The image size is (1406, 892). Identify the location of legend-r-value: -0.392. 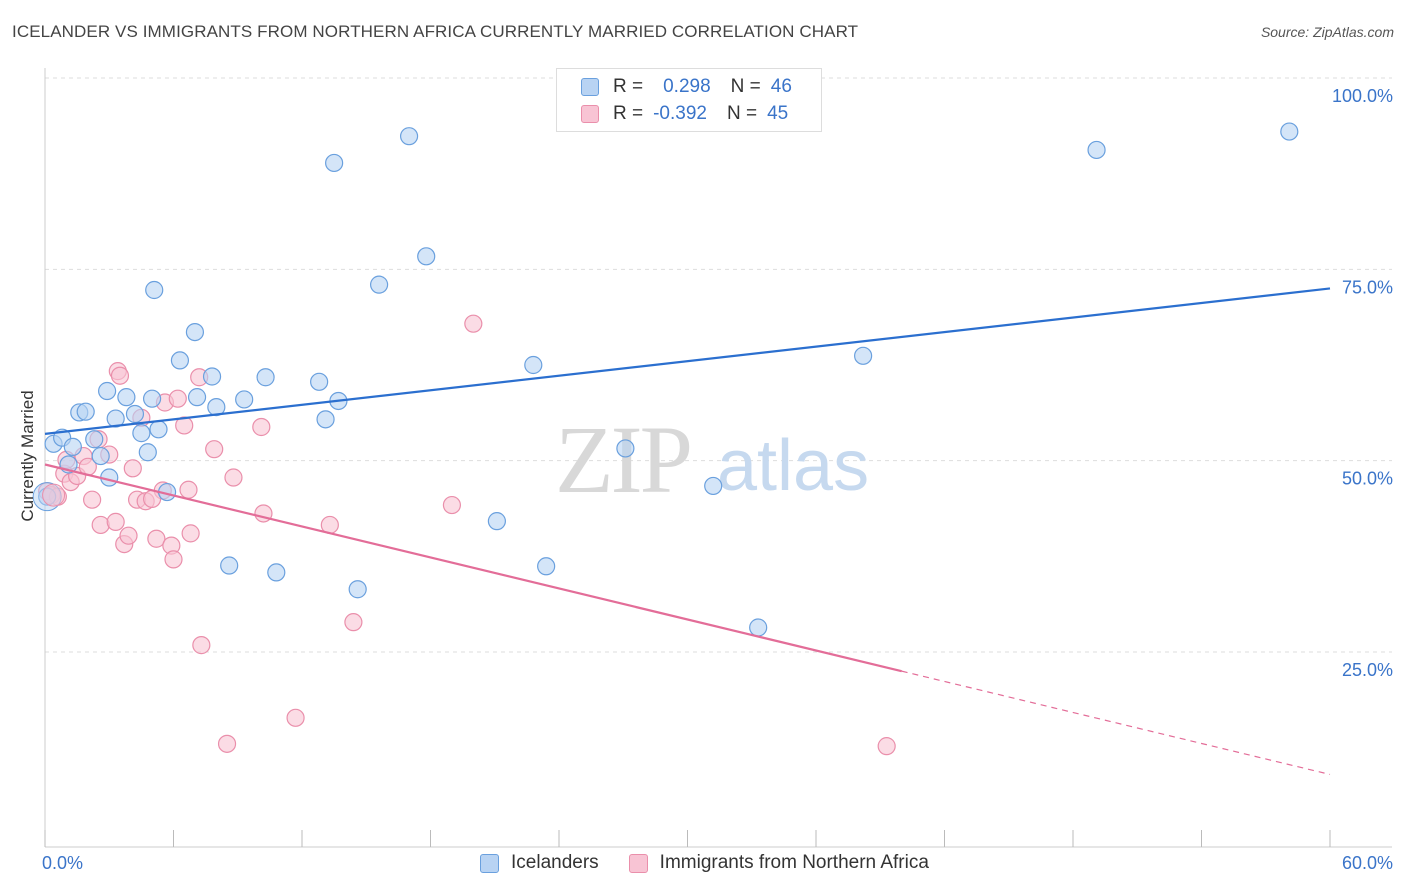
(680, 113).